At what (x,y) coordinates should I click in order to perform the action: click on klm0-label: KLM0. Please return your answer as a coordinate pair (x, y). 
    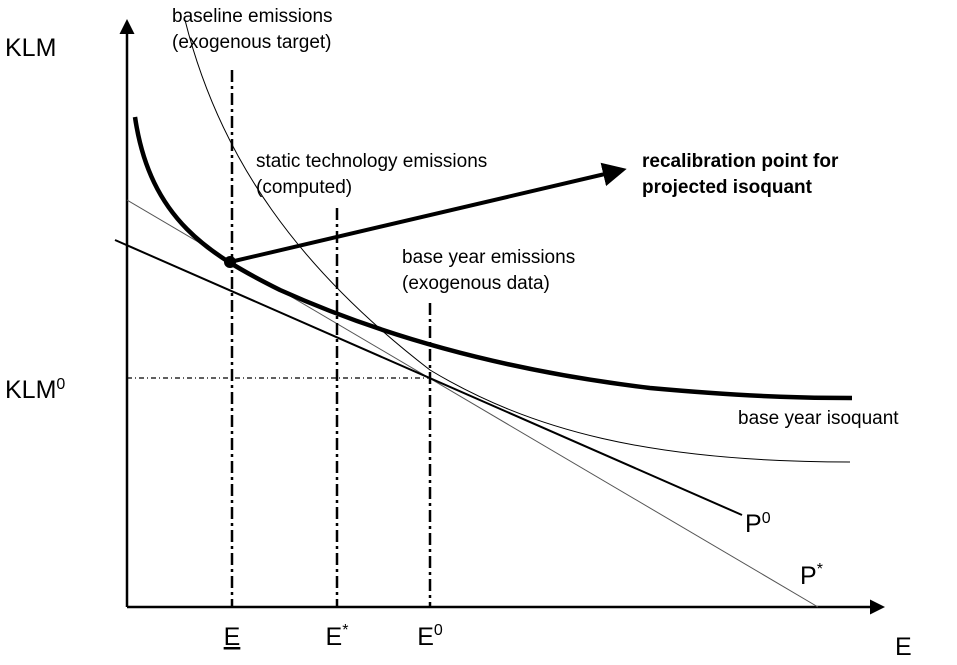
    Looking at the image, I should click on (35, 390).